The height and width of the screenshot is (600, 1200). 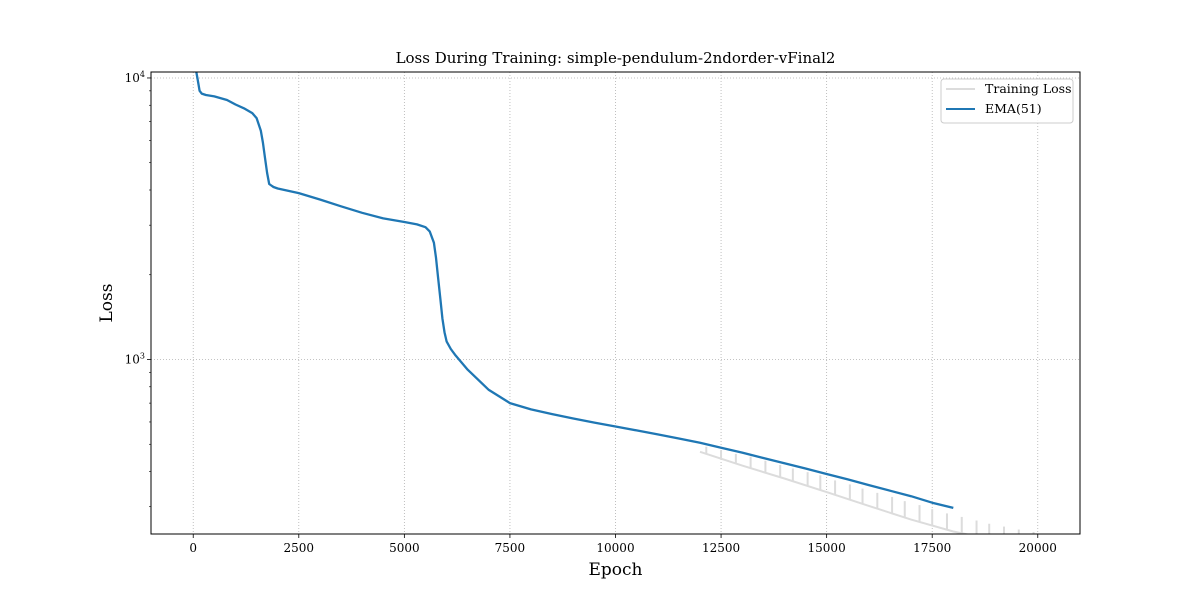 I want to click on x-tick-label: 0, so click(x=193, y=548).